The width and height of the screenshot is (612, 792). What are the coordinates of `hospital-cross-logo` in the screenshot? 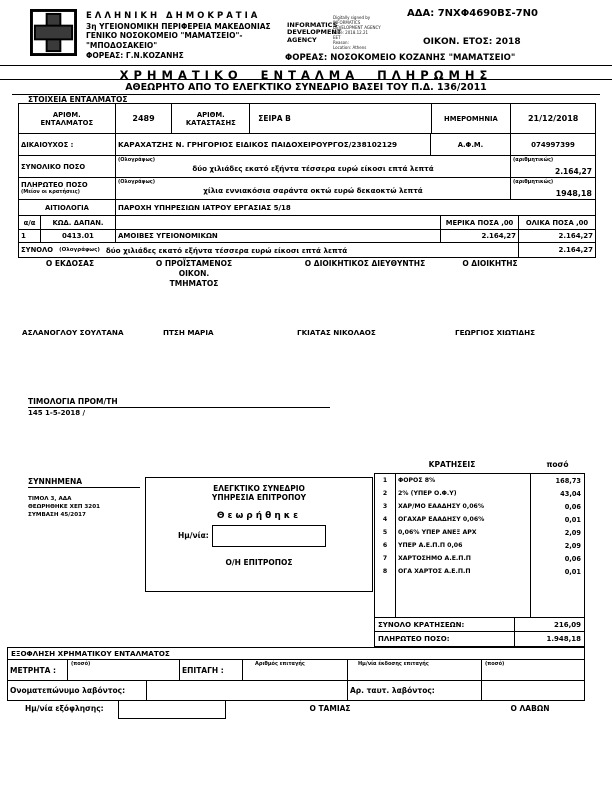 It's located at (53, 32).